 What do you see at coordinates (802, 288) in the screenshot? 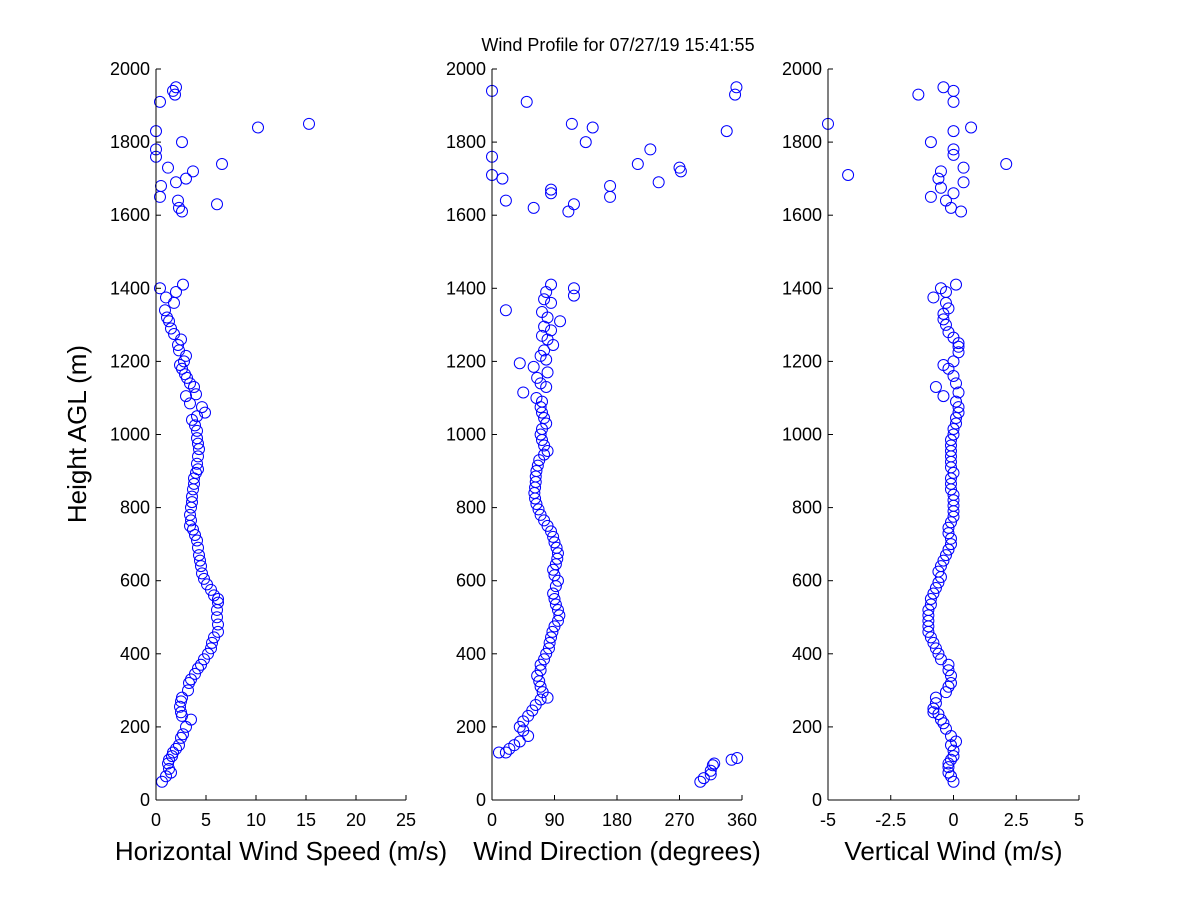
I see `vertical-ytick-label: 1400` at bounding box center [802, 288].